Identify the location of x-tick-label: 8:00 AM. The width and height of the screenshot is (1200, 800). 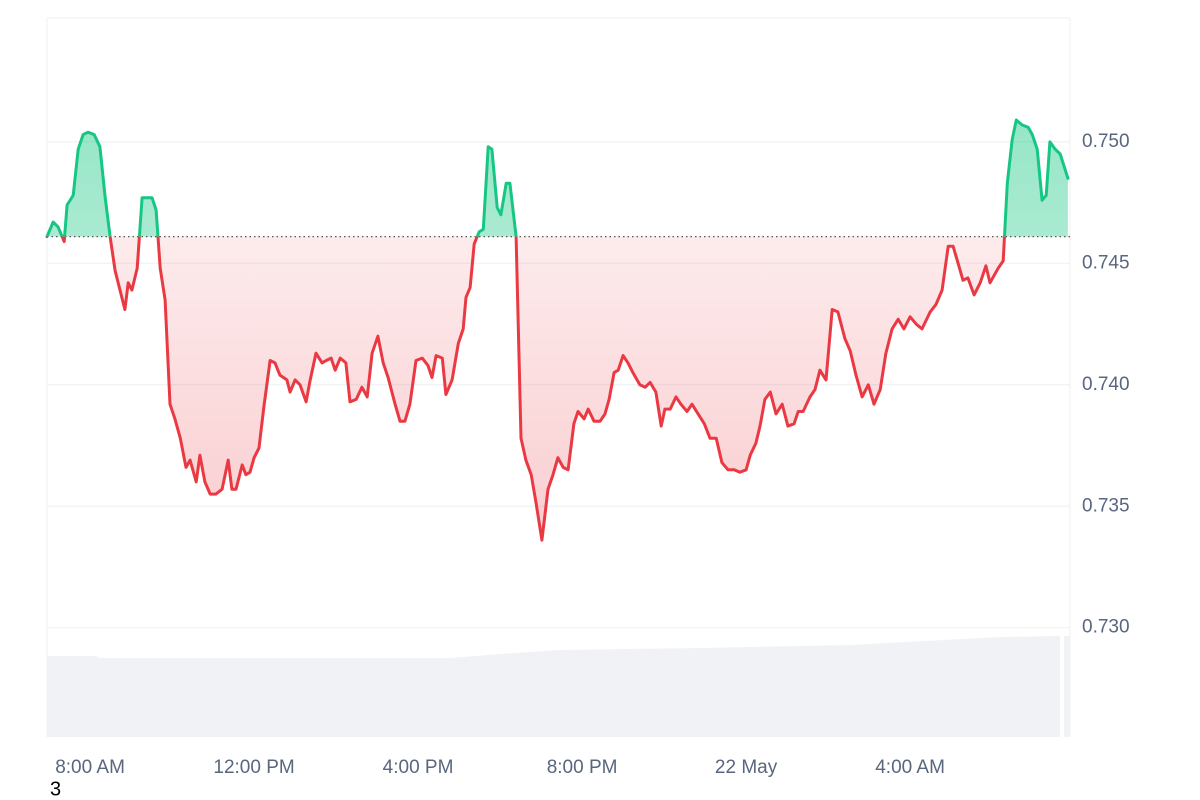
(90, 767).